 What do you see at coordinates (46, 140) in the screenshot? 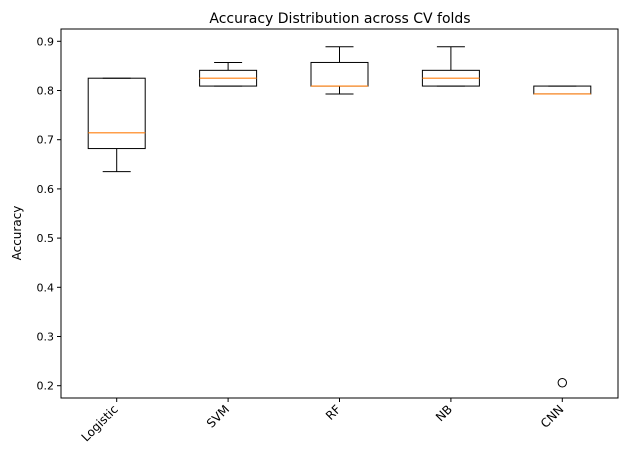
I see `y-tick-label-5: 0.7` at bounding box center [46, 140].